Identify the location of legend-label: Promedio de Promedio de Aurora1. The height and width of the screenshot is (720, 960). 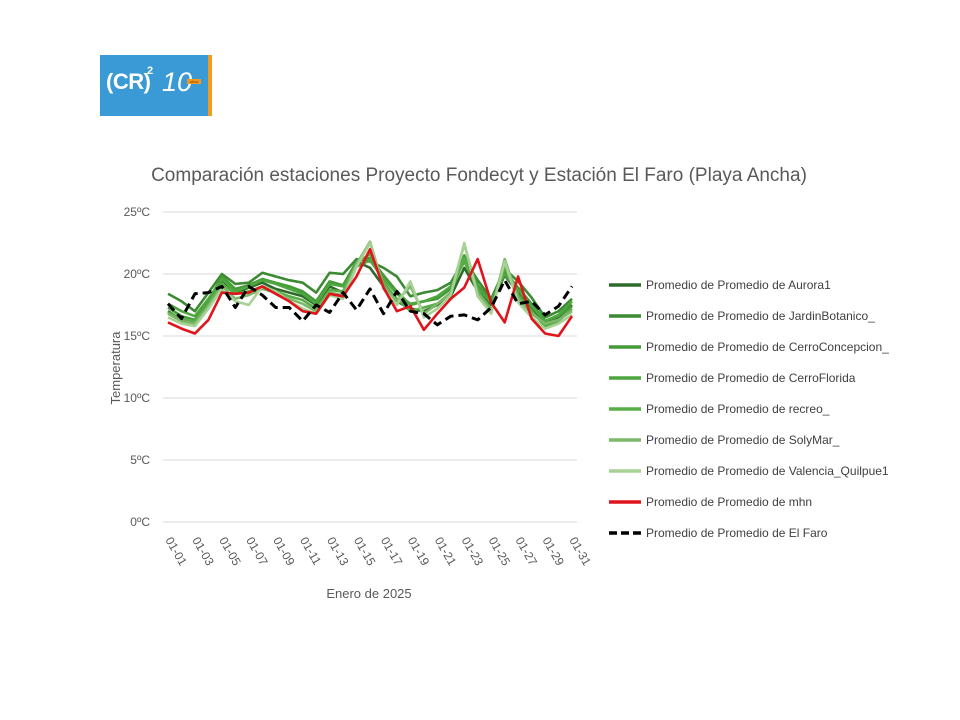
(738, 285).